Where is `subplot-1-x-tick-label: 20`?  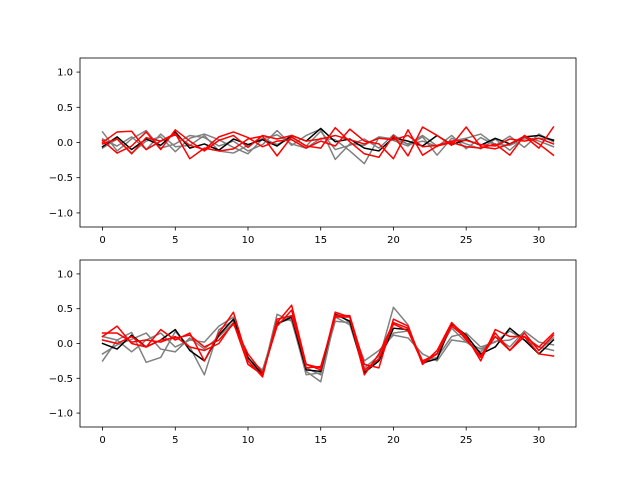
subplot-1-x-tick-label: 20 is located at coordinates (393, 440).